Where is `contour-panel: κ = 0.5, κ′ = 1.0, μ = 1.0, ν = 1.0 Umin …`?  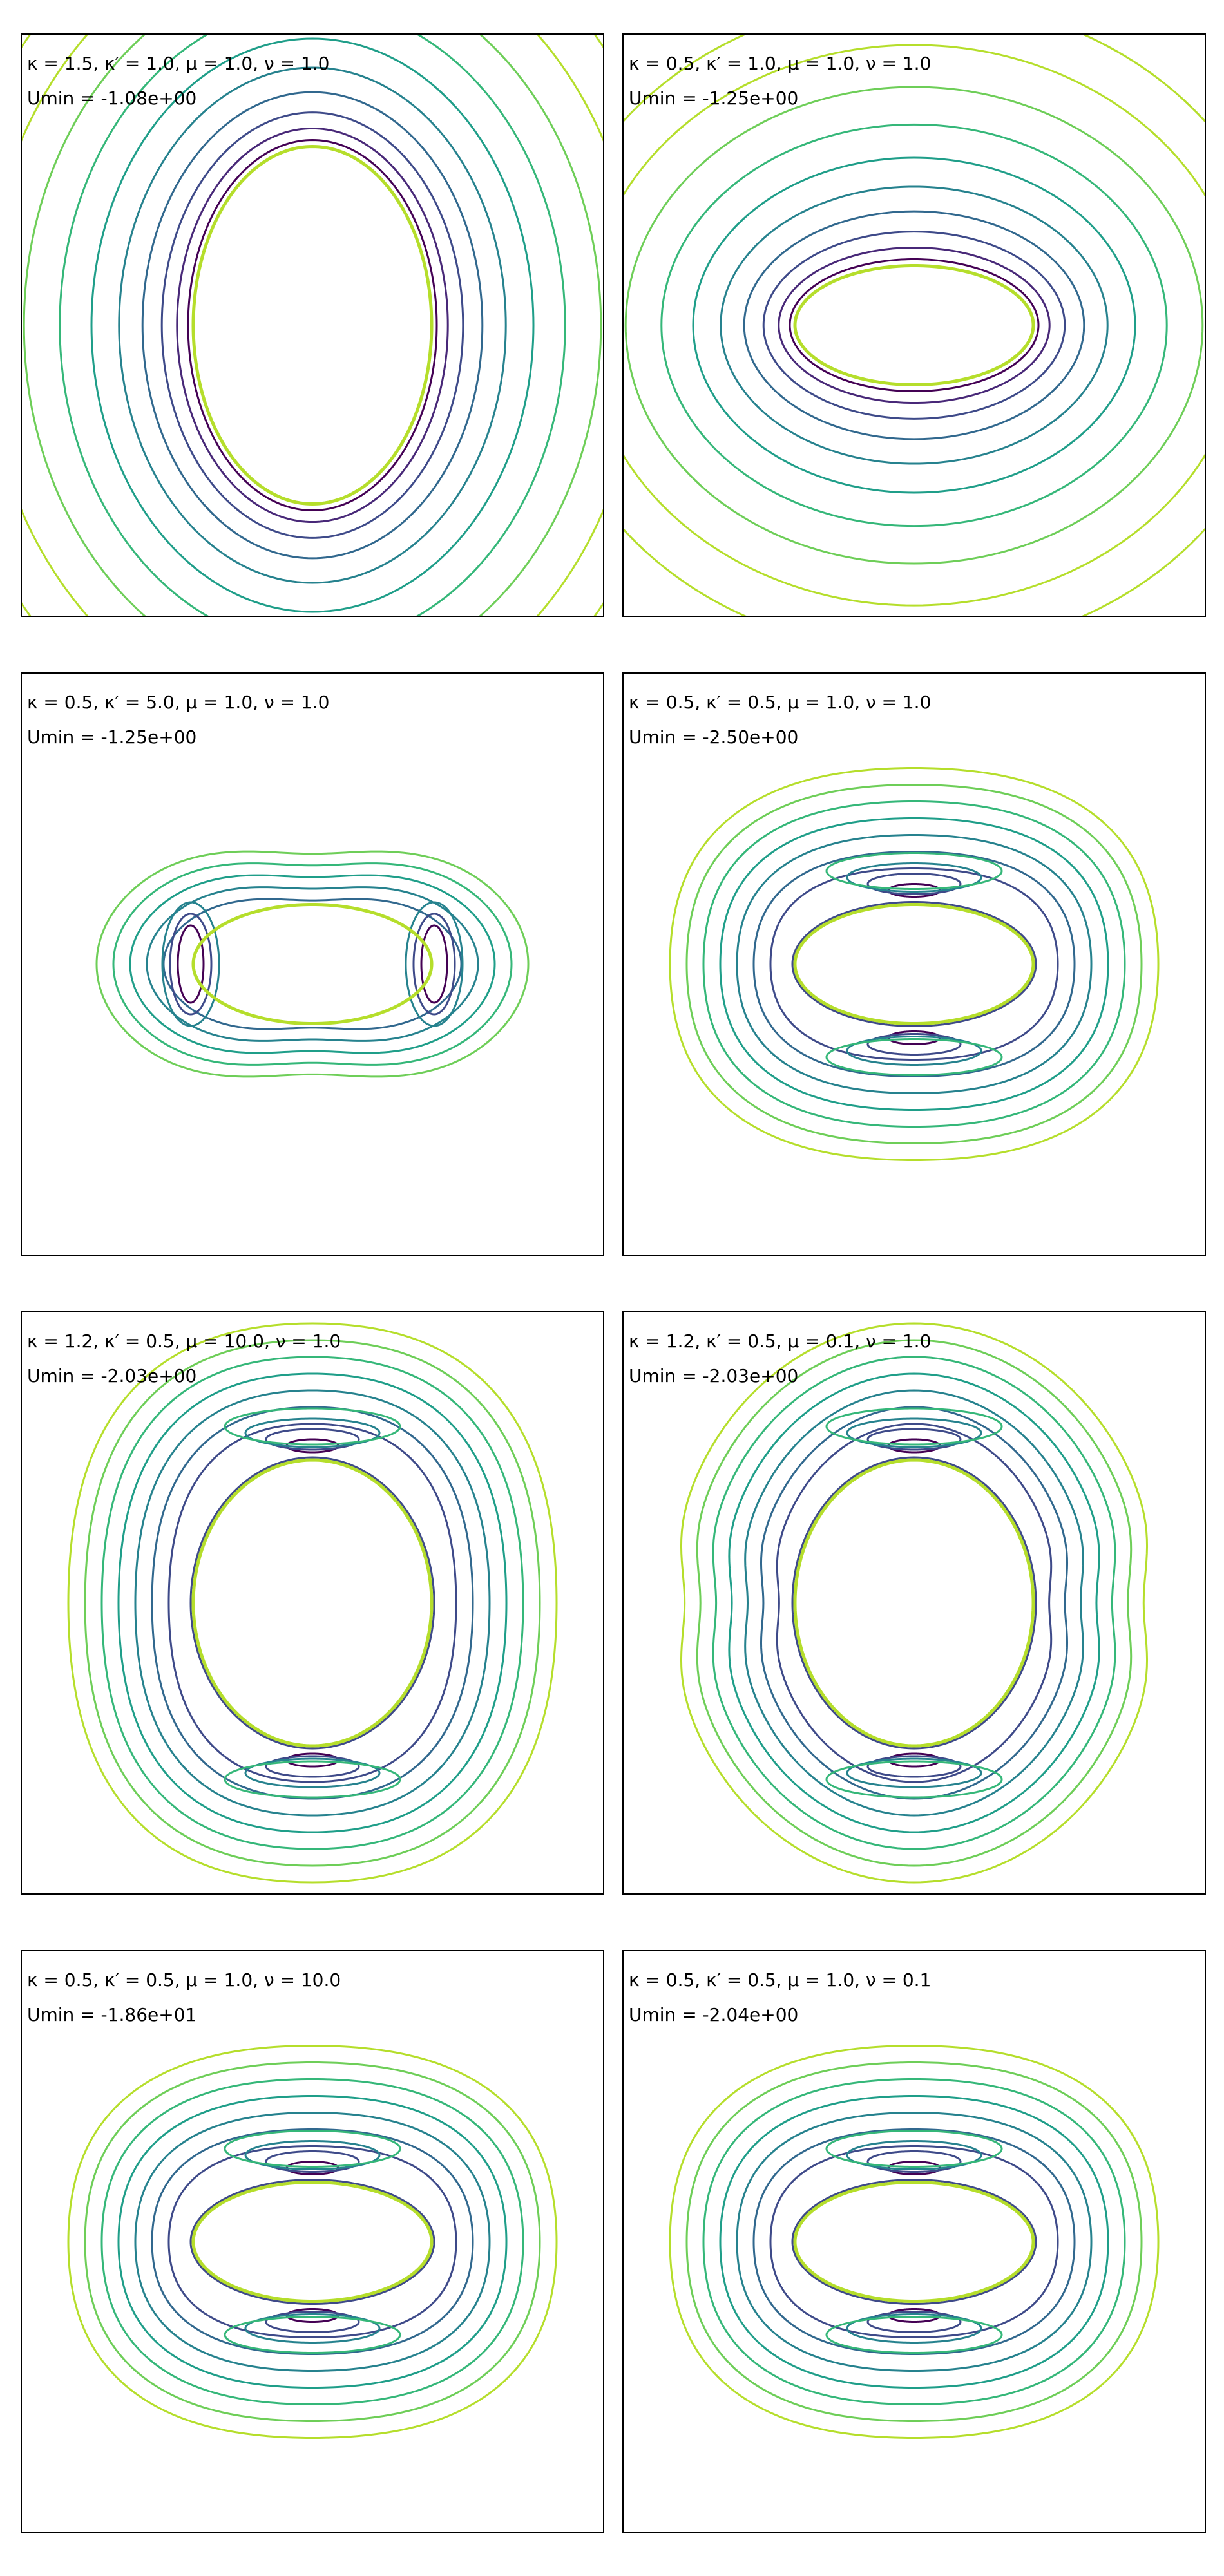
contour-panel: κ = 0.5, κ′ = 1.0, μ = 1.0, ν = 1.0 Umin … is located at coordinates (914, 325).